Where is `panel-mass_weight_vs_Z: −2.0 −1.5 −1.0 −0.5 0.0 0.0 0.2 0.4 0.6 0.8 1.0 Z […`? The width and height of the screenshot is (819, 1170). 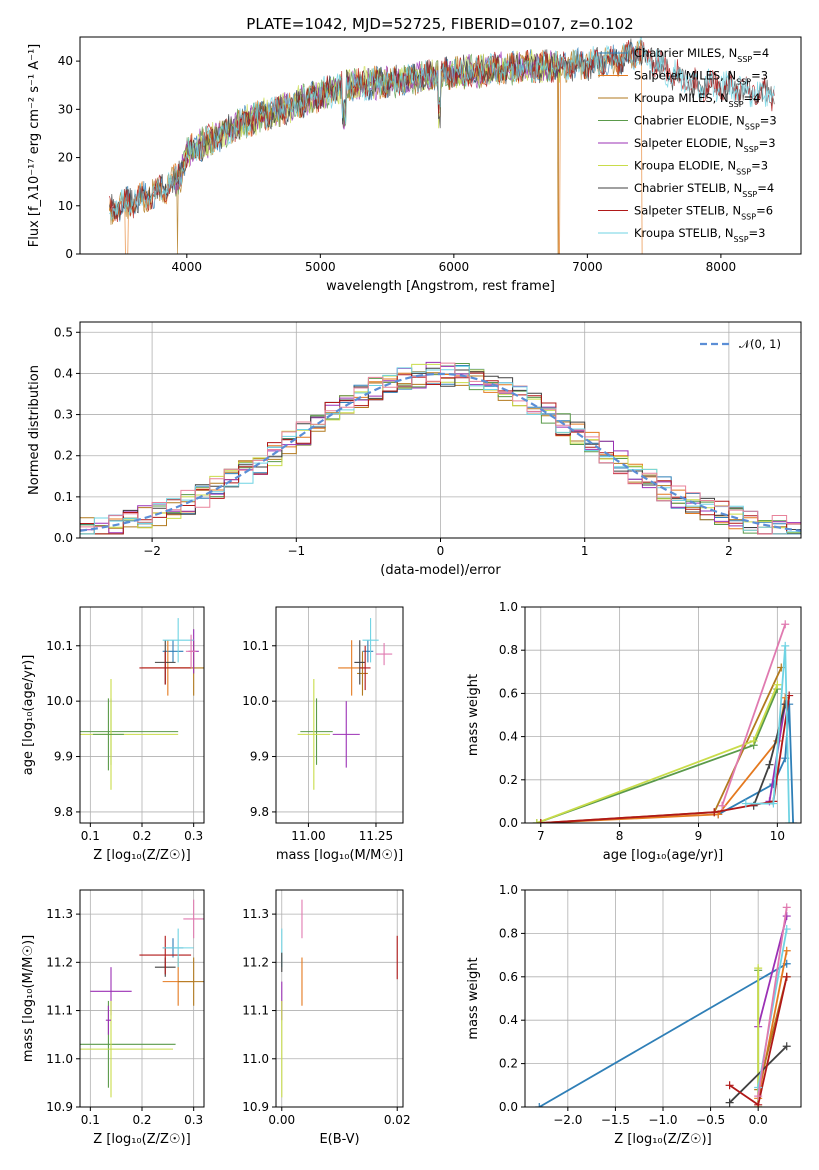
panel-mass_weight_vs_Z: −2.0 −1.5 −1.0 −0.5 0.0 0.0 0.2 0.4 0.6 0.8 1.0 Z [… is located at coordinates (634, 1015).